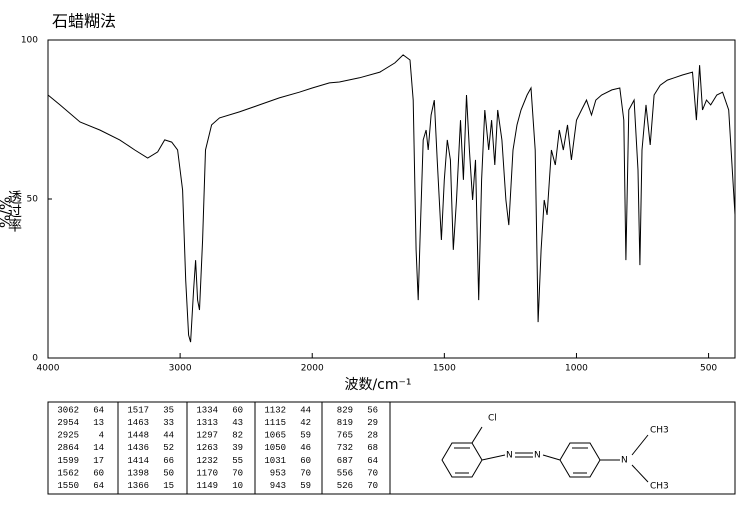  What do you see at coordinates (237, 436) in the screenshot?
I see `peak-transmittance: 82` at bounding box center [237, 436].